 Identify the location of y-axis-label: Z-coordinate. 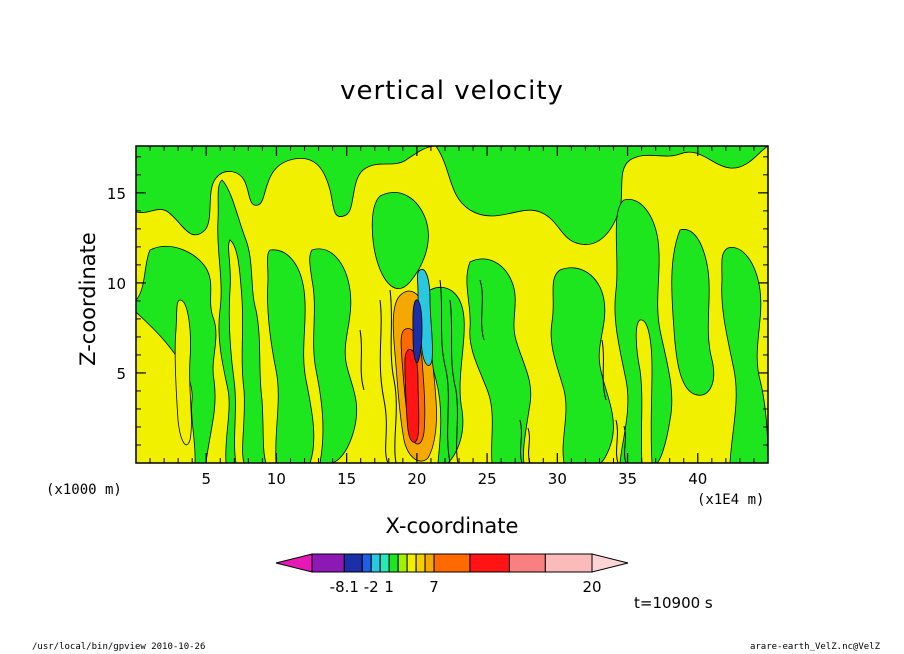
(88, 299).